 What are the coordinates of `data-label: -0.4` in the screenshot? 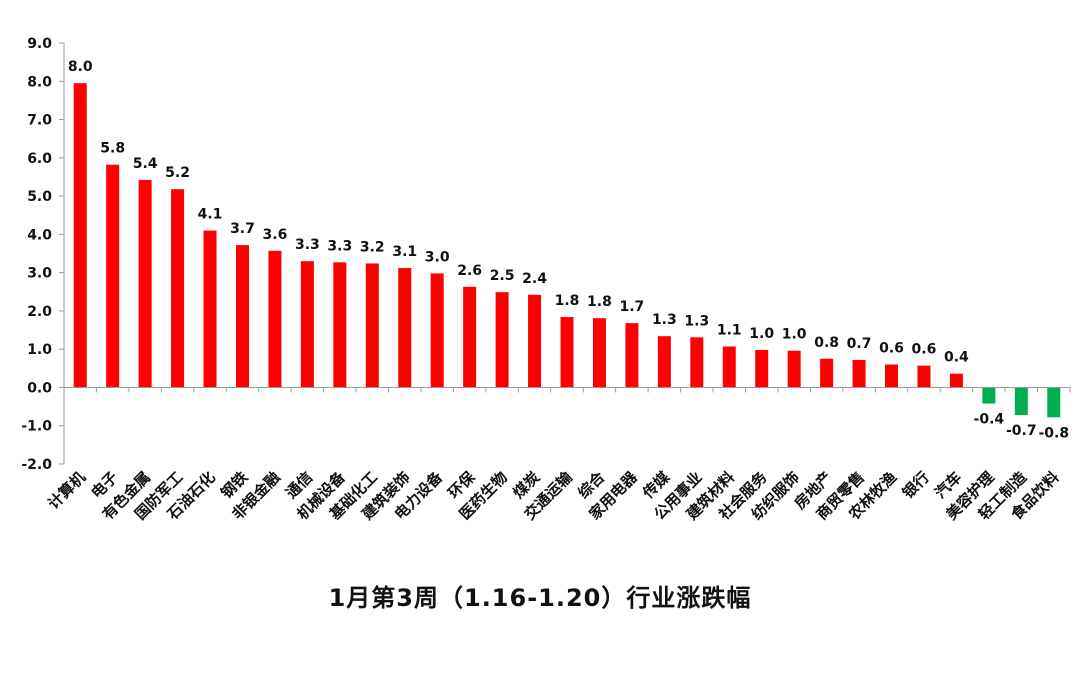 It's located at (989, 420).